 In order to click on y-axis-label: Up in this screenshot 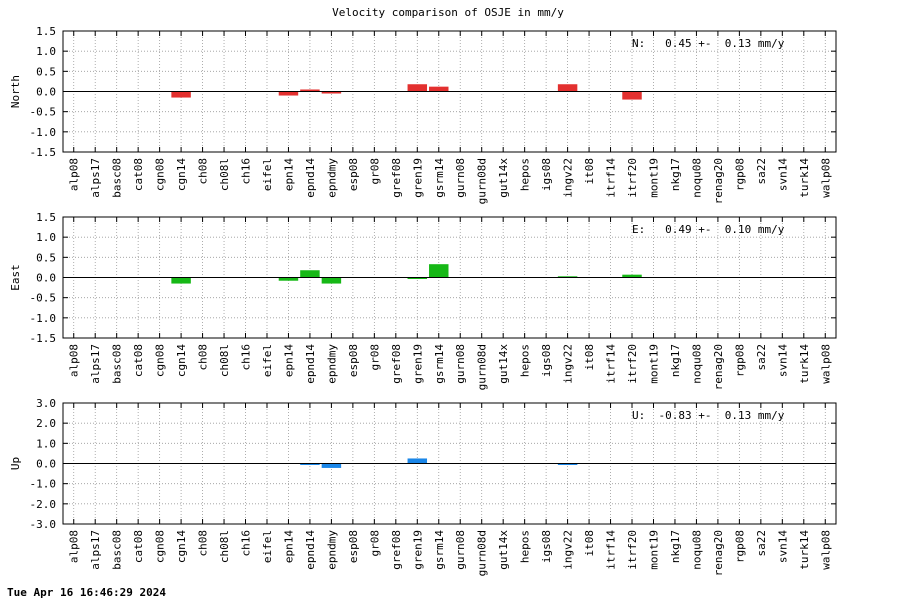, I will do `click(15, 463)`.